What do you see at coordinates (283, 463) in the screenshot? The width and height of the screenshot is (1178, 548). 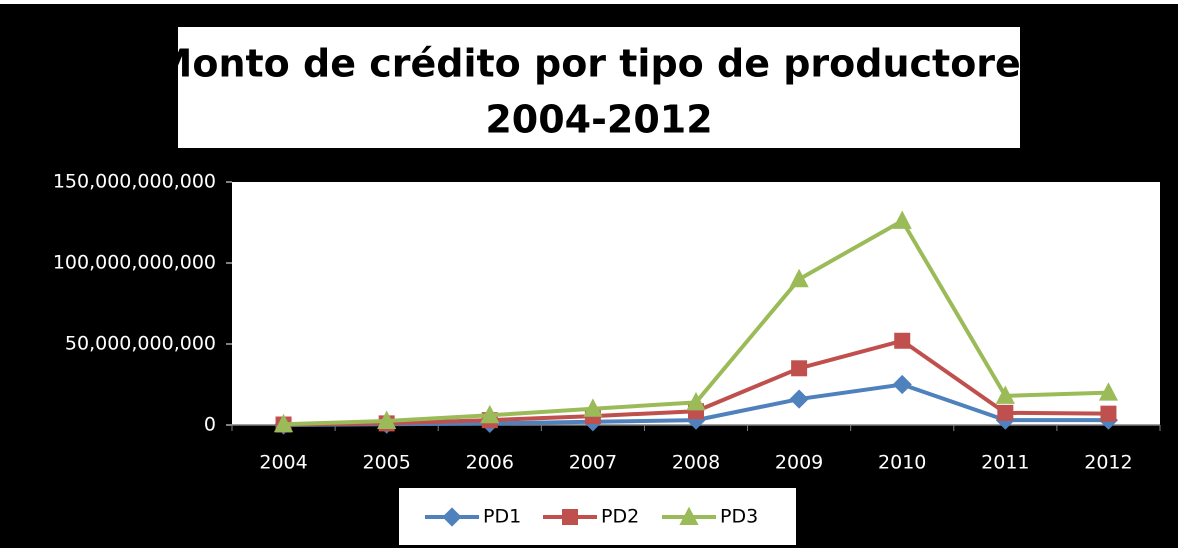 I see `x-tick-label: 2004` at bounding box center [283, 463].